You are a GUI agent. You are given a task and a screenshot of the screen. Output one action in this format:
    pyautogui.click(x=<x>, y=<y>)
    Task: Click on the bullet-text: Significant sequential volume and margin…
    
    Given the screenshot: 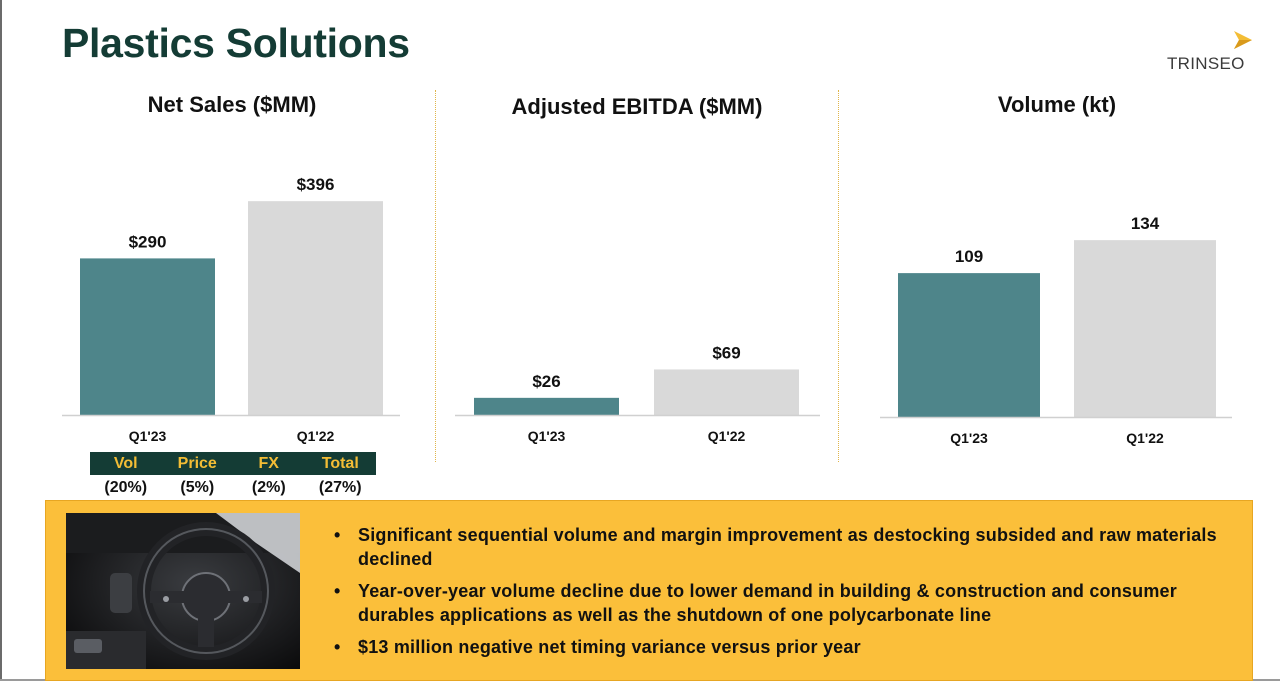 What is the action you would take?
    pyautogui.click(x=787, y=547)
    